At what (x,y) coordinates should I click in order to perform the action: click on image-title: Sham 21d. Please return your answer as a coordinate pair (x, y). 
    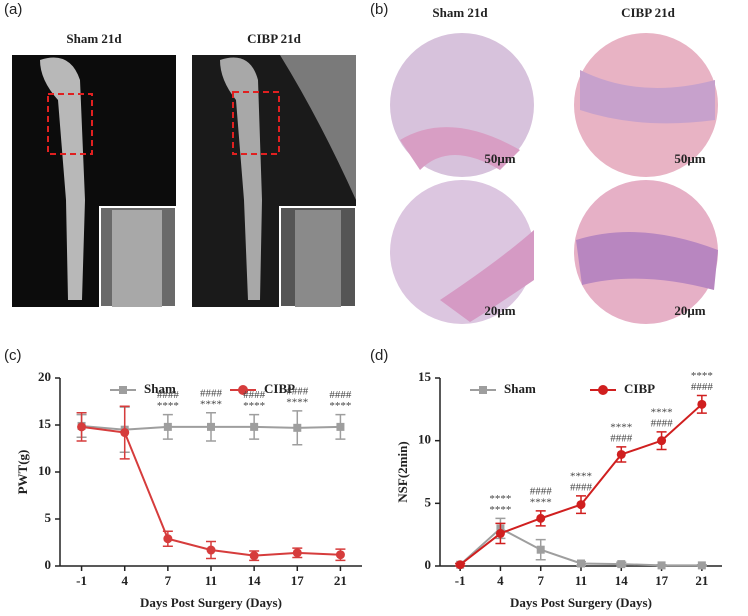
    Looking at the image, I should click on (94, 38).